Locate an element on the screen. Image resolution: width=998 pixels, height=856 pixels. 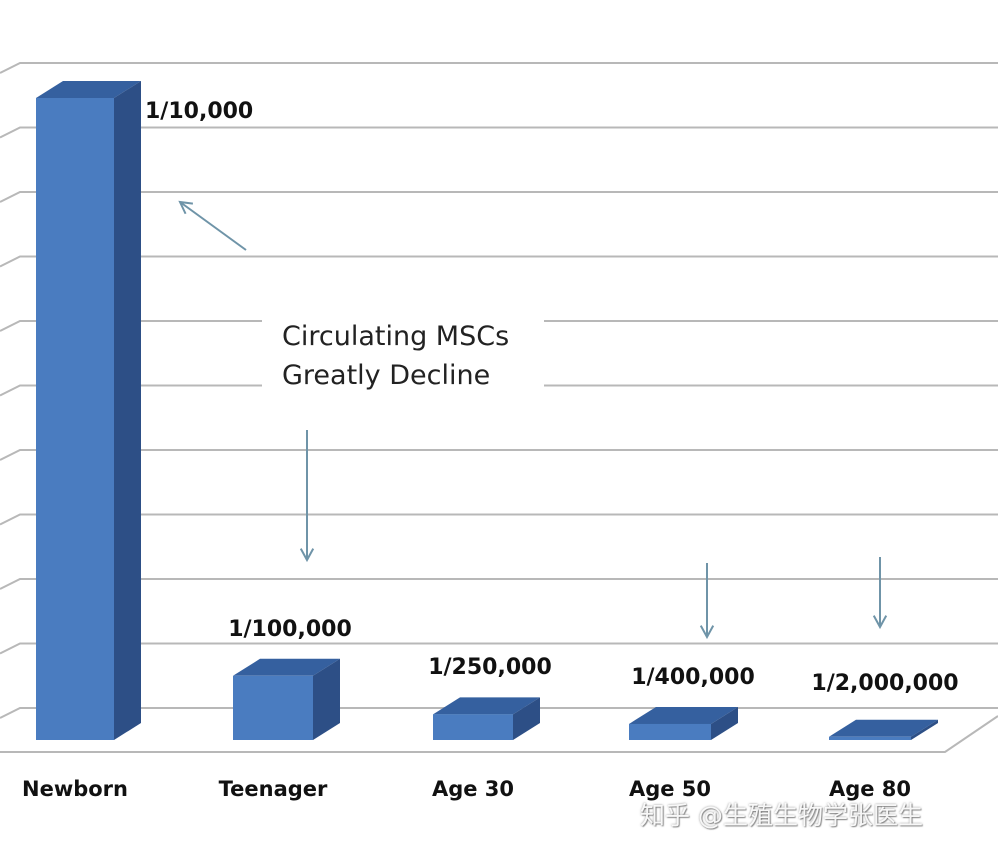
category-label: Age 30 is located at coordinates (473, 789).